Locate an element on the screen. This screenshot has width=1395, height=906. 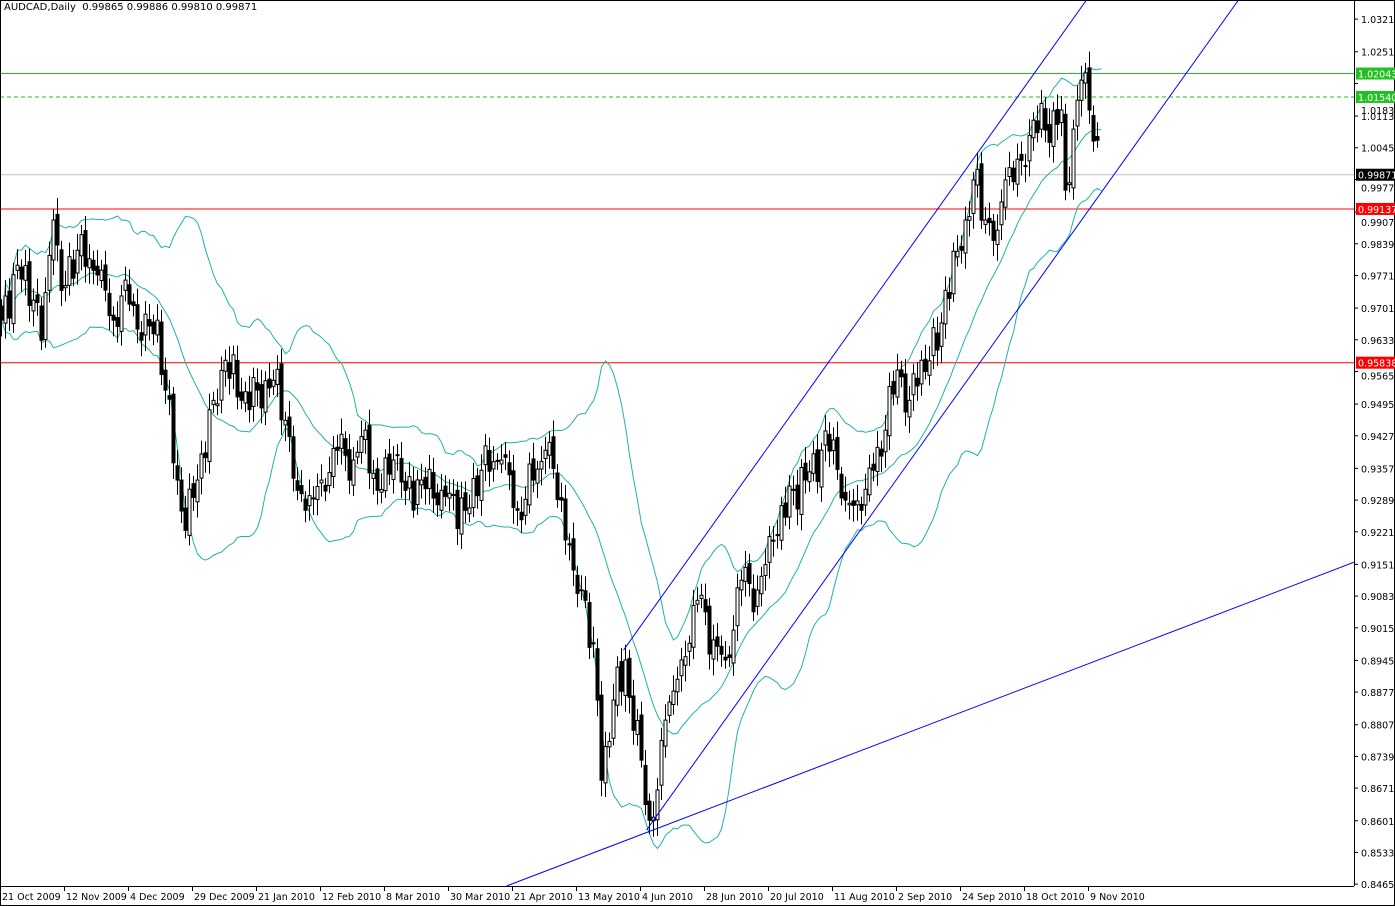
price-marker-bg is located at coordinates (1375, 362).